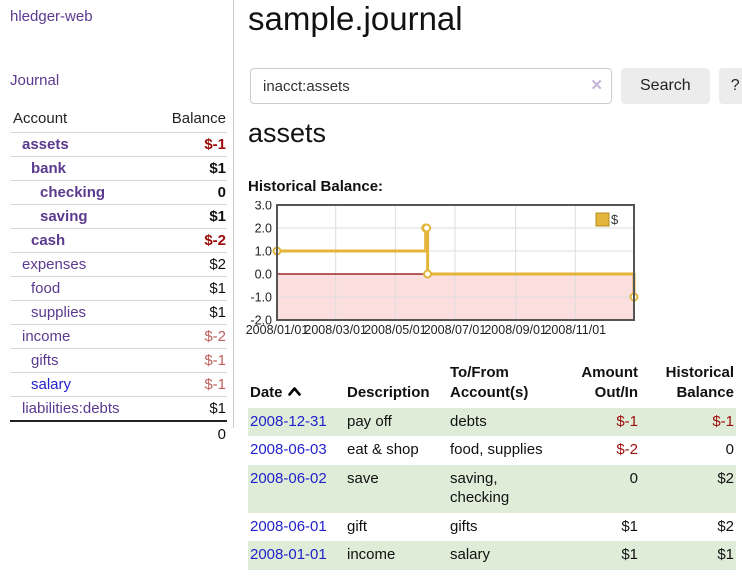 The image size is (742, 582). I want to click on transaction-row: 2008-12-31 pay off debts $-1 $-1, so click(492, 422).